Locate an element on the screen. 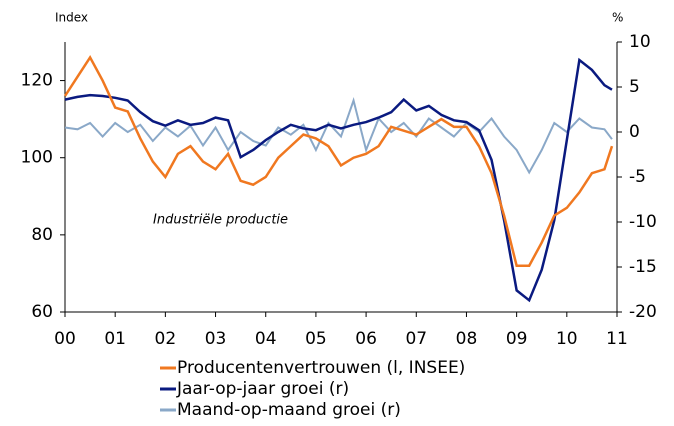 The width and height of the screenshot is (674, 426). legend-label: Jaar-op-jaar groei (r) is located at coordinates (262, 389).